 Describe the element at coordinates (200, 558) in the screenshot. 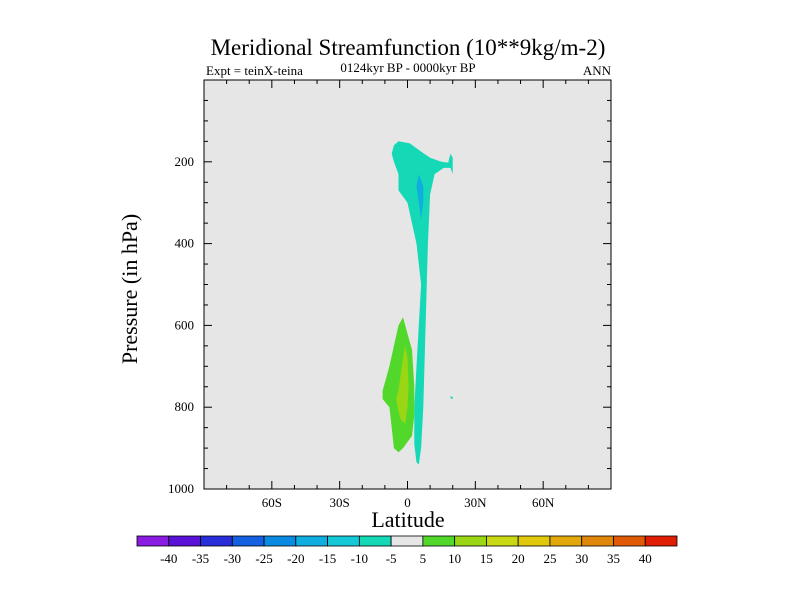

I see `colorbar-label: -35` at that location.